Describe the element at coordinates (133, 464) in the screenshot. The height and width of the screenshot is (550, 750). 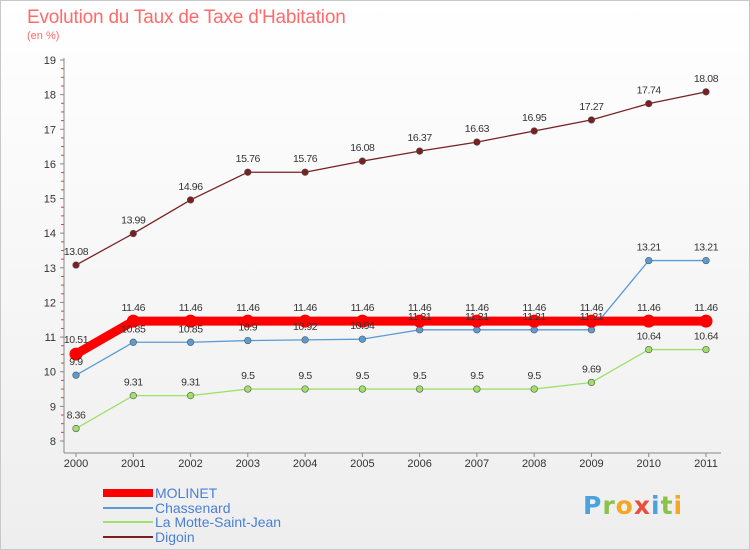
I see `x-tick-label: 2001` at that location.